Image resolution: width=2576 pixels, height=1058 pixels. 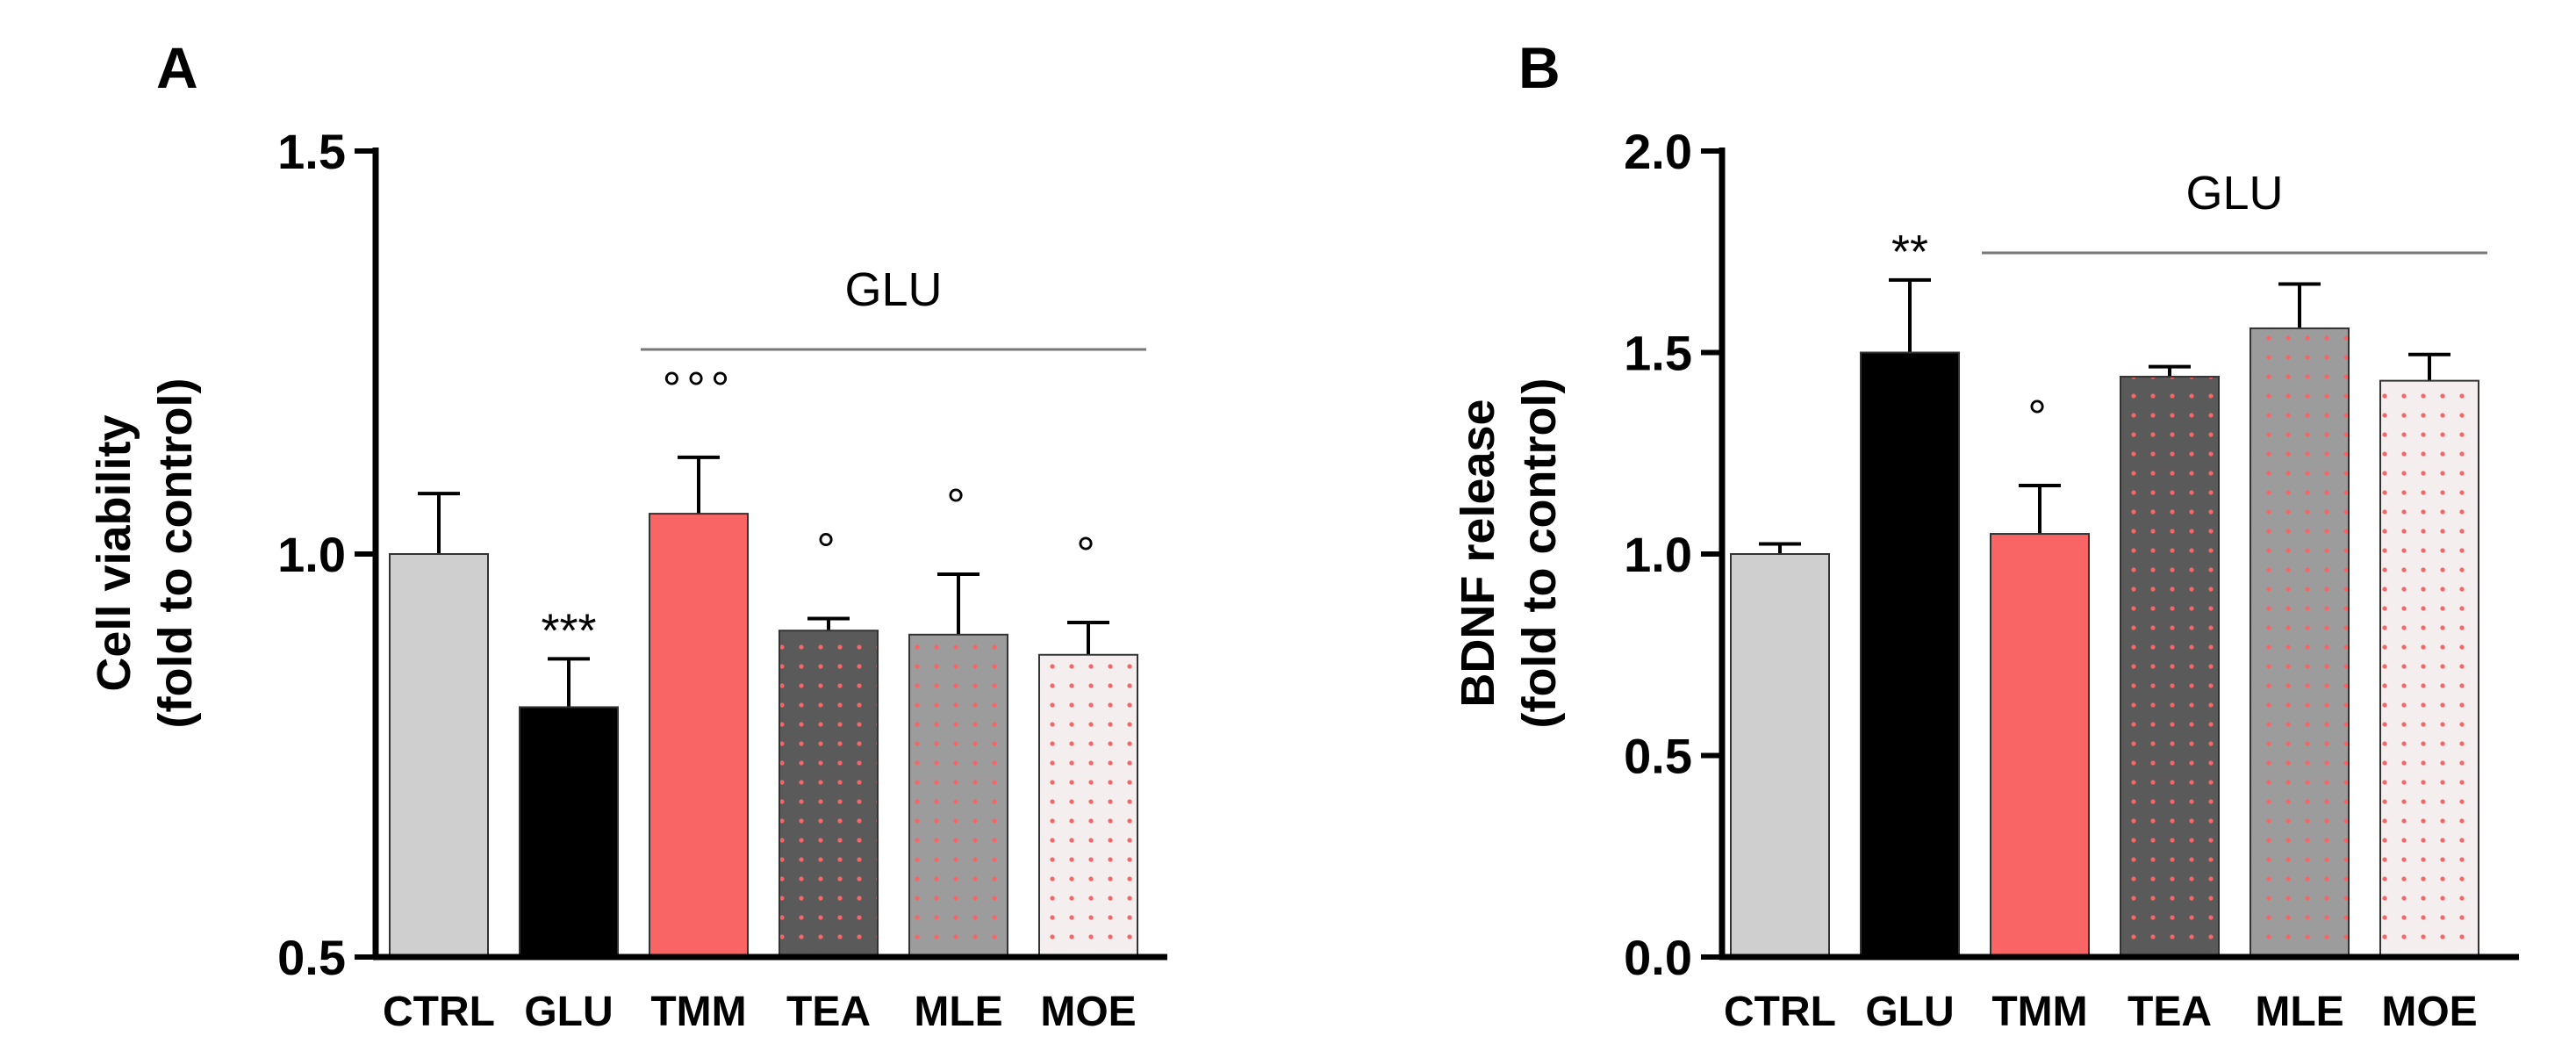 I want to click on significance-glu: **, so click(x=1910, y=252).